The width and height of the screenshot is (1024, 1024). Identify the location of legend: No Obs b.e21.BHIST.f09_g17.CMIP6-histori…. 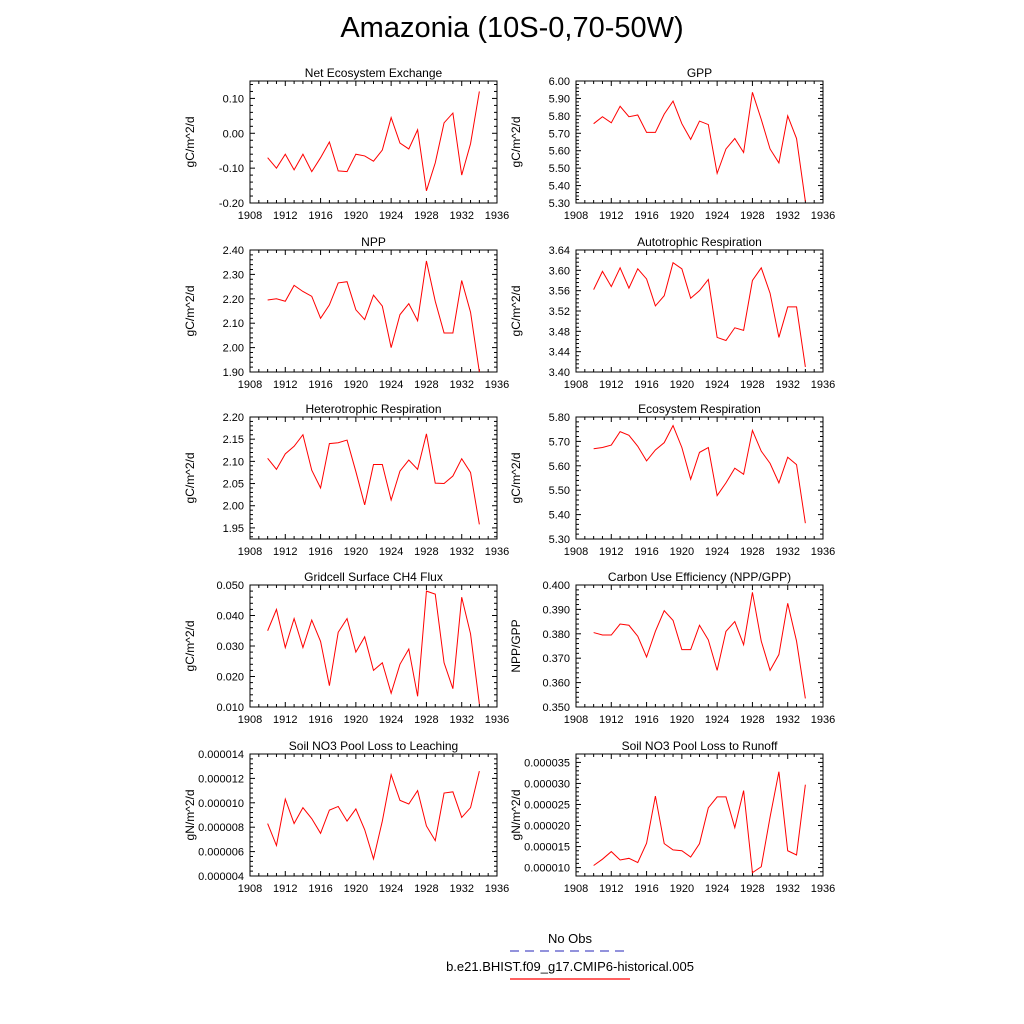
(570, 956).